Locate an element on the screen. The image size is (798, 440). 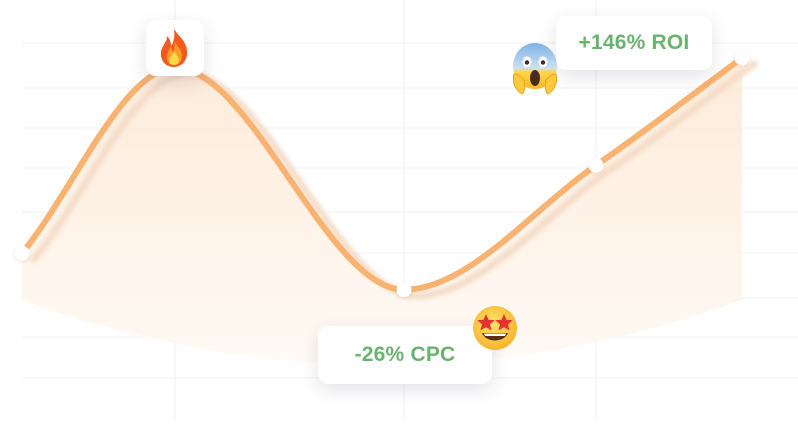
face-screaming-in-fear-icon is located at coordinates (535, 69).